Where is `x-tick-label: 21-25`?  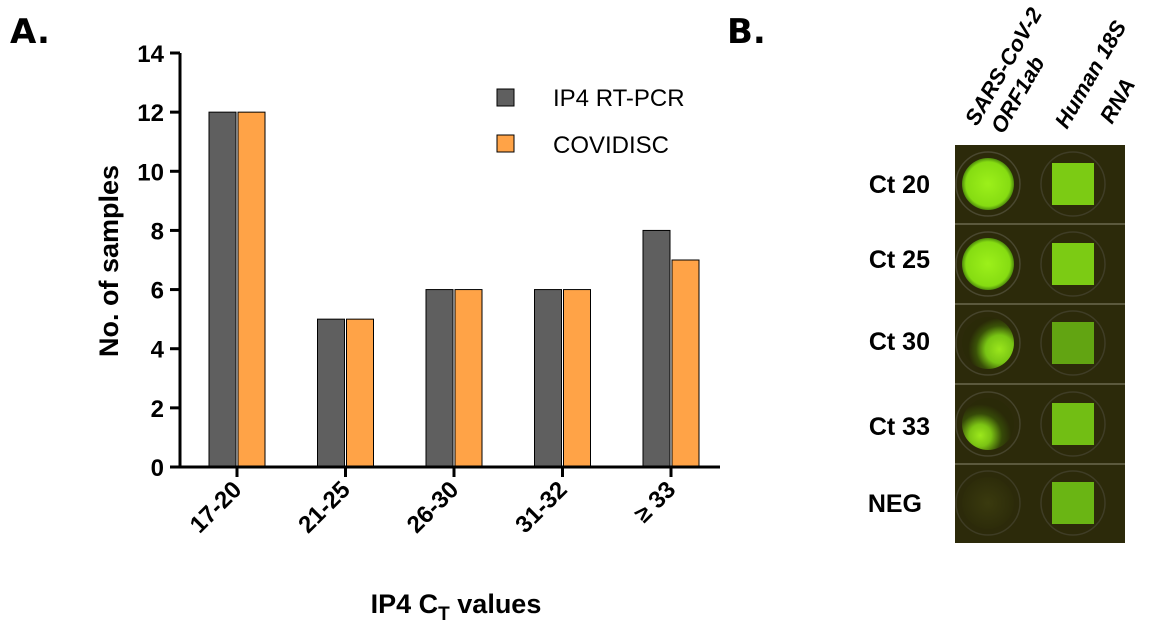
x-tick-label: 21-25 is located at coordinates (324, 507).